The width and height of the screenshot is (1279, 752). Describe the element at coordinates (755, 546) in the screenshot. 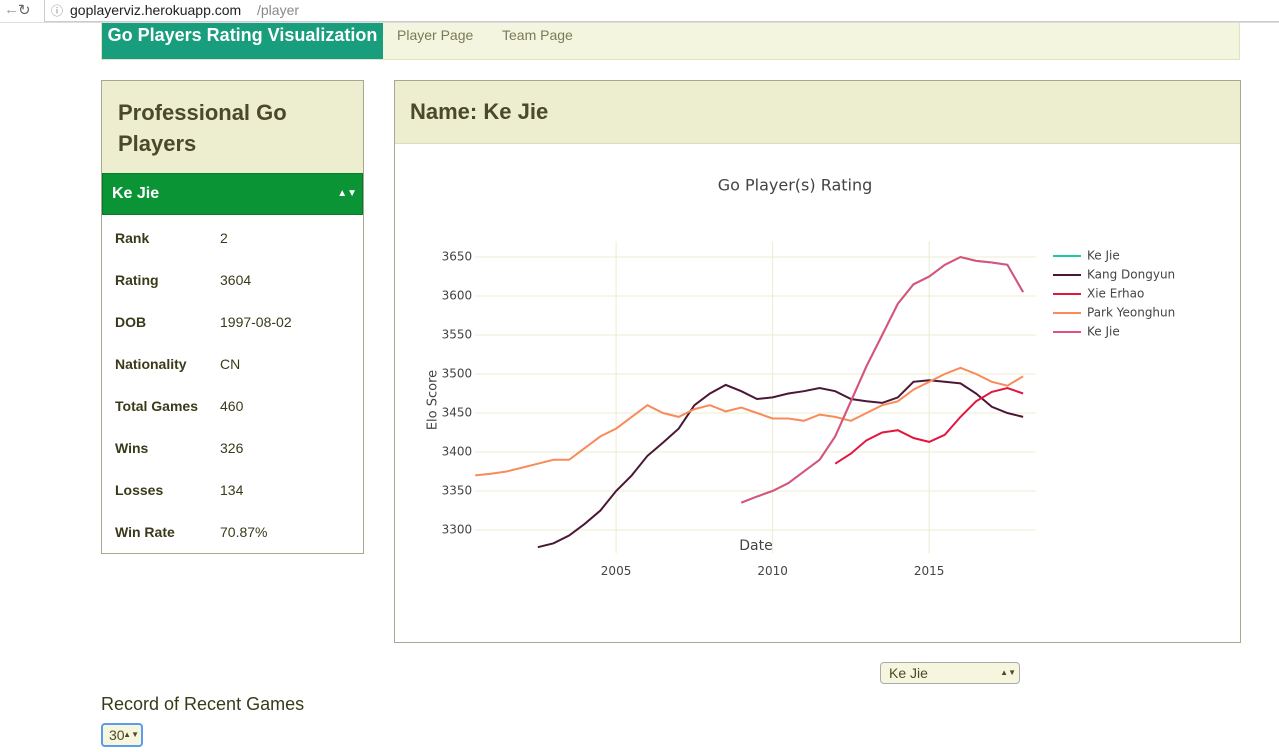

I see `x-axis-label: Date` at that location.